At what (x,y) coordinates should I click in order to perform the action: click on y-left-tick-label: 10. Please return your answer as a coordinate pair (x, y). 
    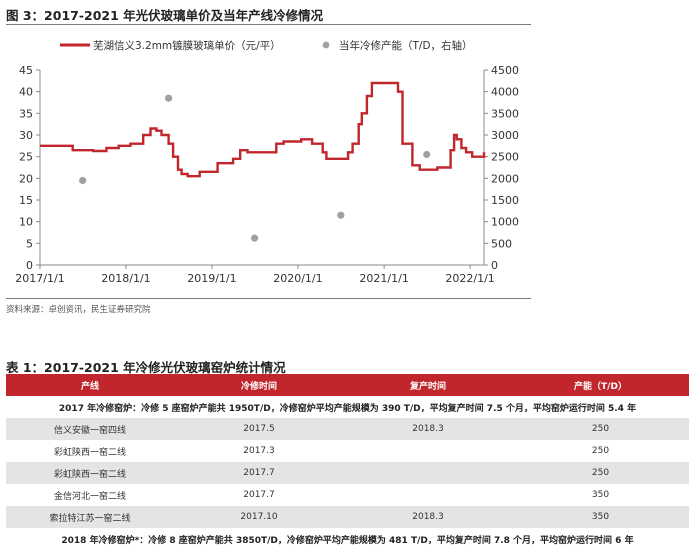
    Looking at the image, I should click on (26, 222).